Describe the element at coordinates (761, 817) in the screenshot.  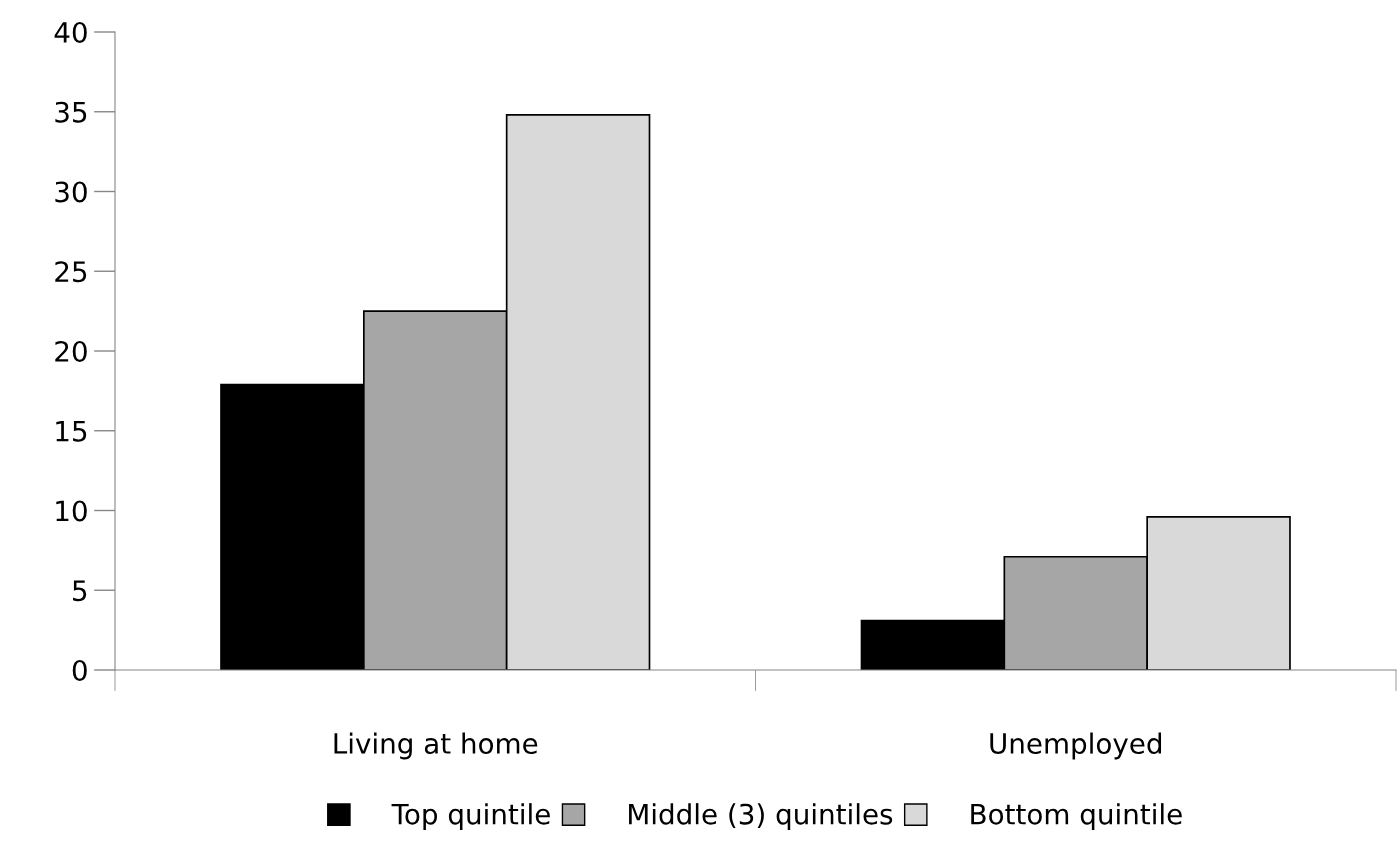
I see `legend-label: Middle (3) quintiles` at that location.